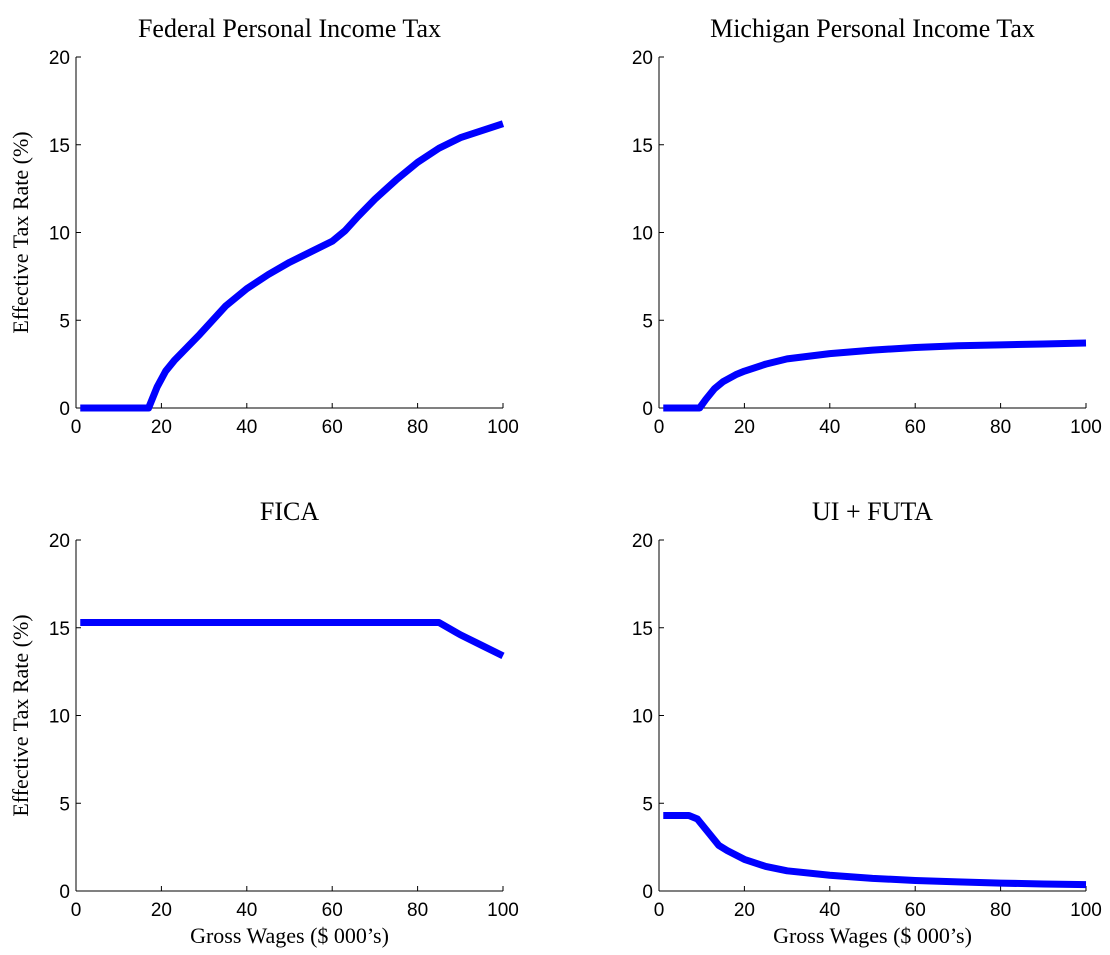  I want to click on chart-title: UI + FUTA, so click(872, 511).